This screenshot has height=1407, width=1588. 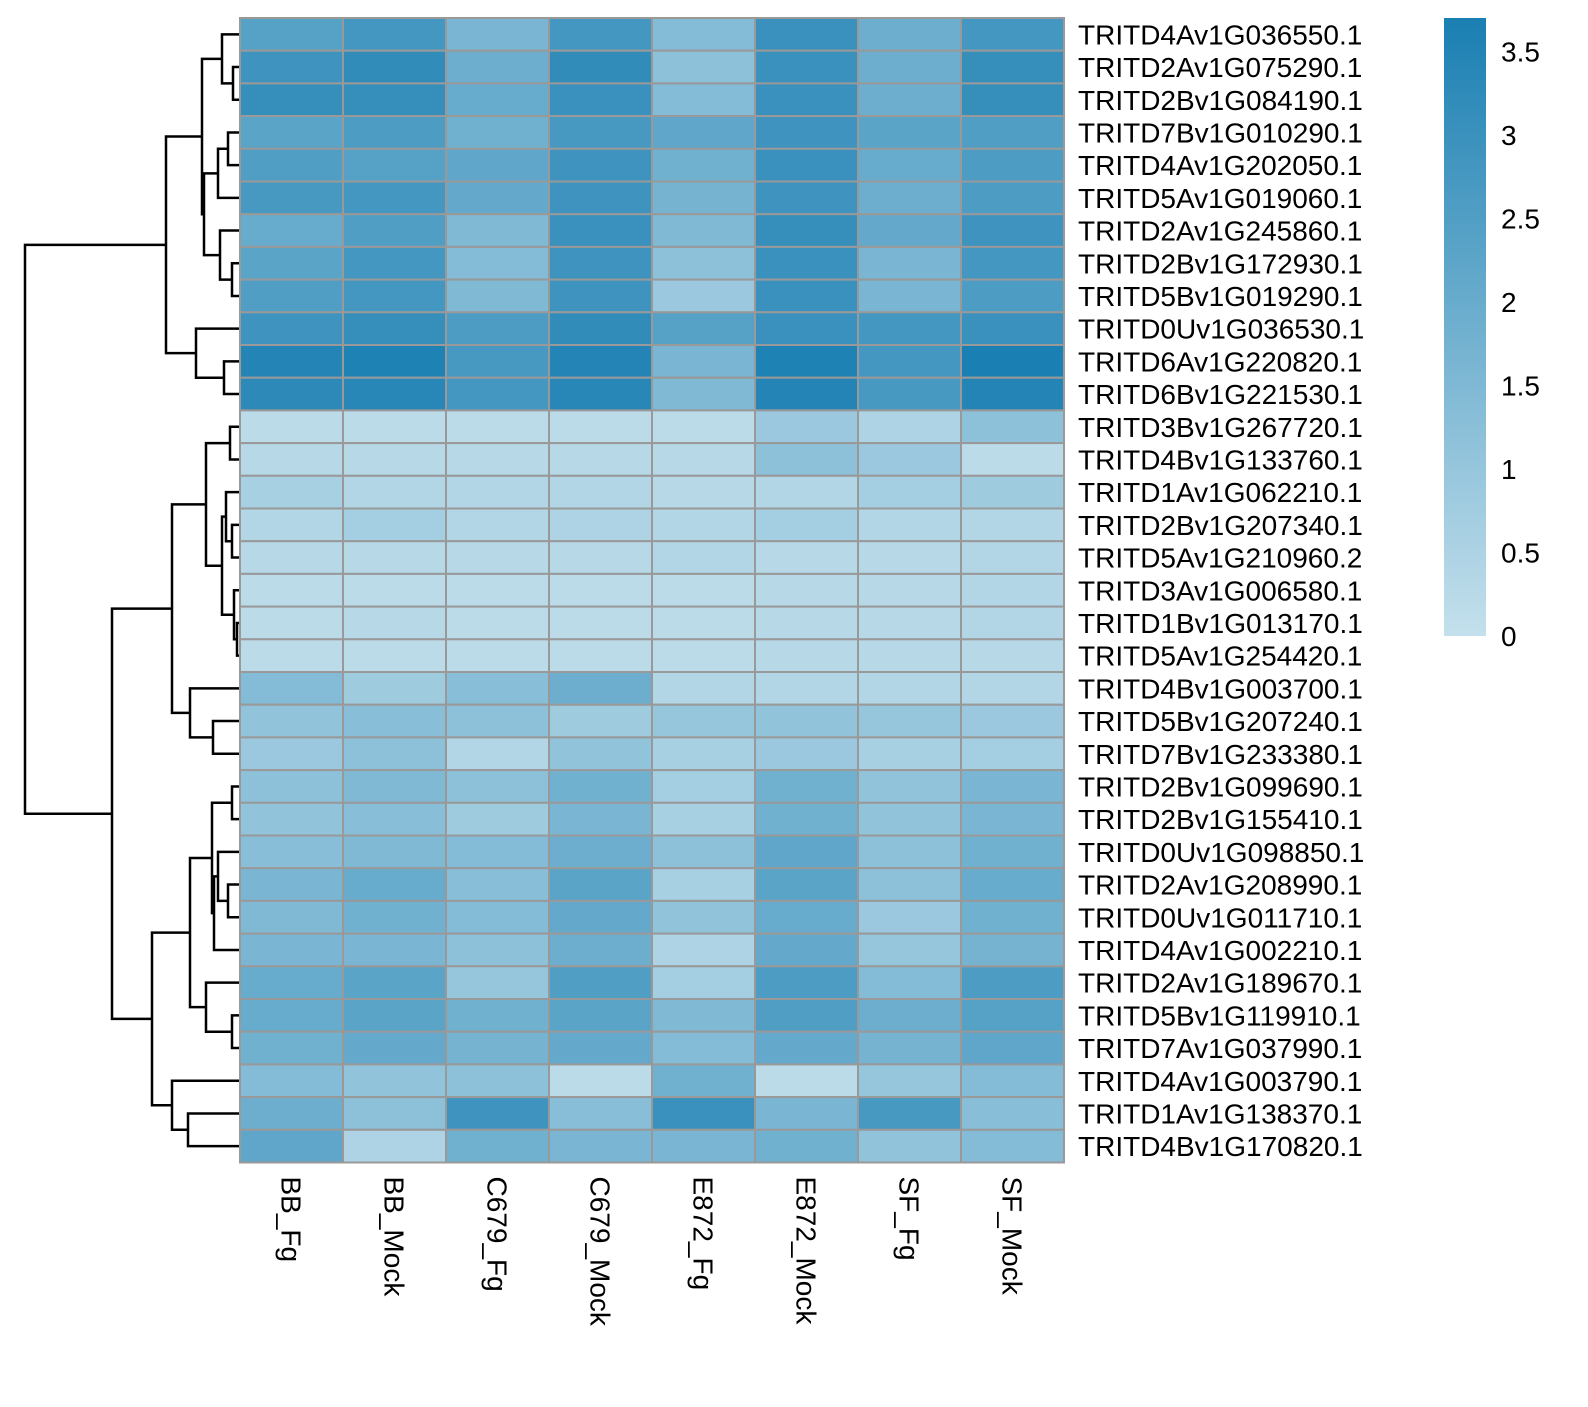 I want to click on row-label: TRITD4Bv1G003700.1, so click(x=1220, y=688).